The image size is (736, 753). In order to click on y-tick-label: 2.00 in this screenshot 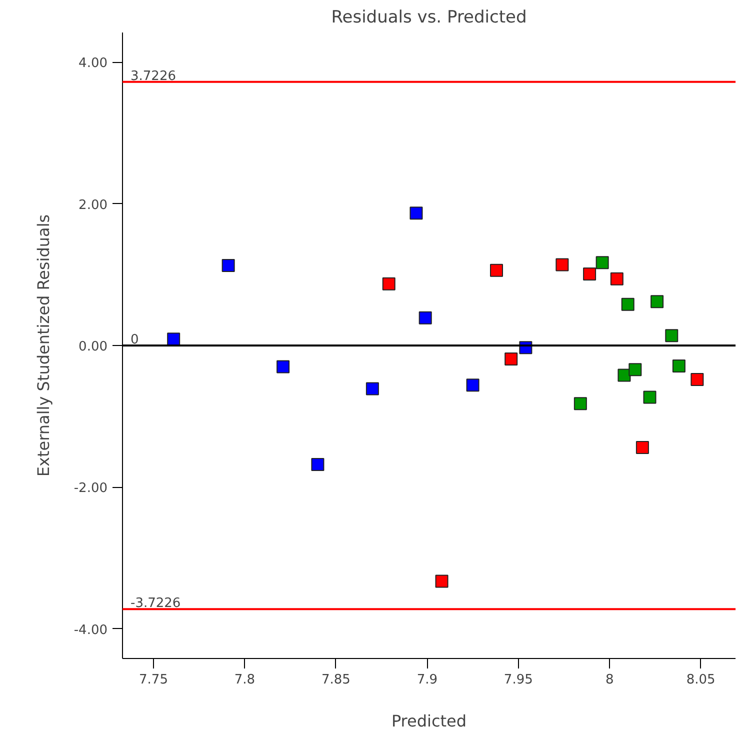, I will do `click(93, 205)`.